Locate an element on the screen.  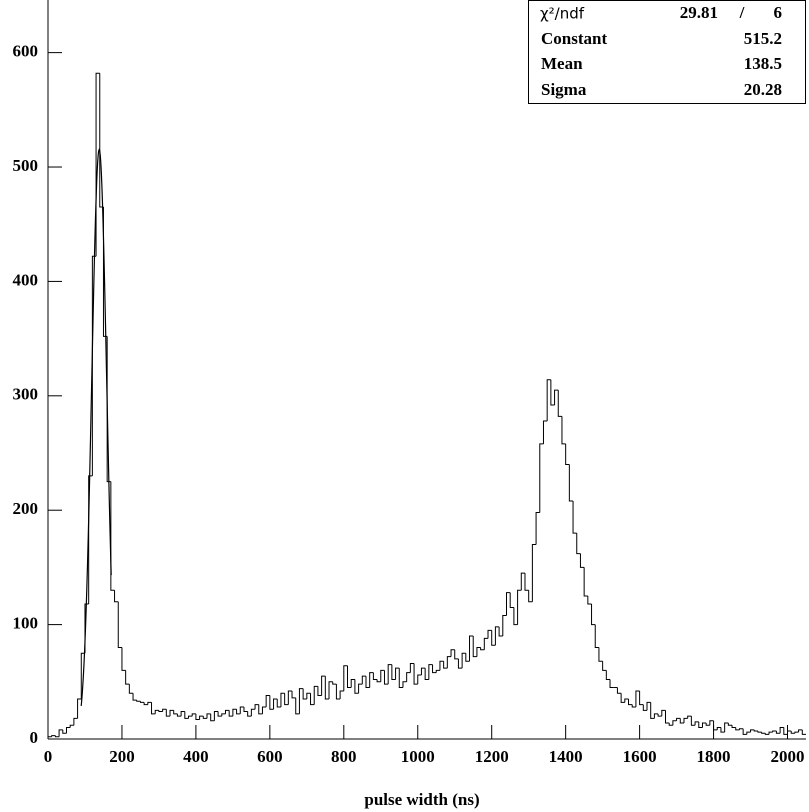
x-tick-label: 2000 is located at coordinates (788, 756).